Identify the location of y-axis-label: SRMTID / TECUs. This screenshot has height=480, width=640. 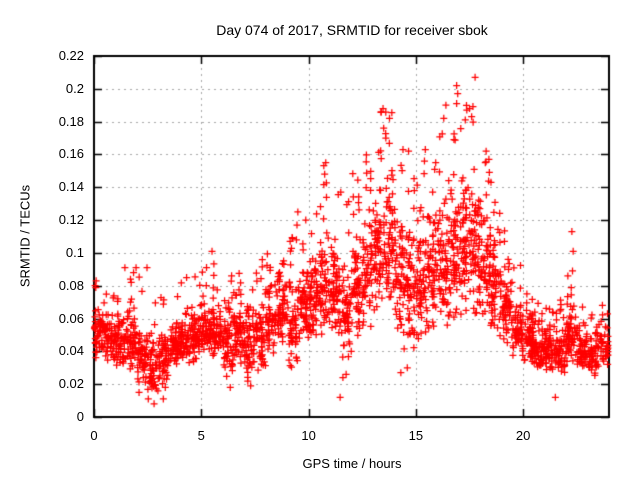
(25, 236).